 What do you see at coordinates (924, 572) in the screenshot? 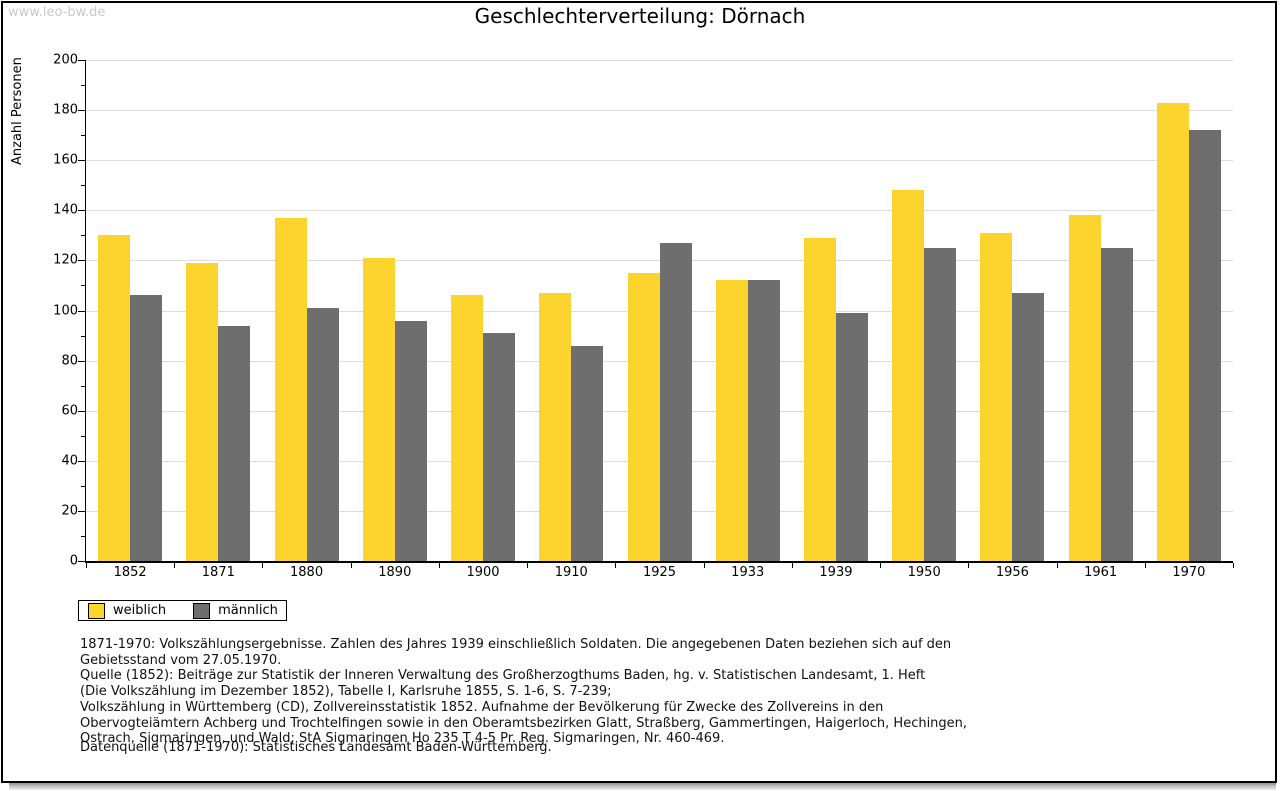
I see `x-tick-label: 1950` at bounding box center [924, 572].